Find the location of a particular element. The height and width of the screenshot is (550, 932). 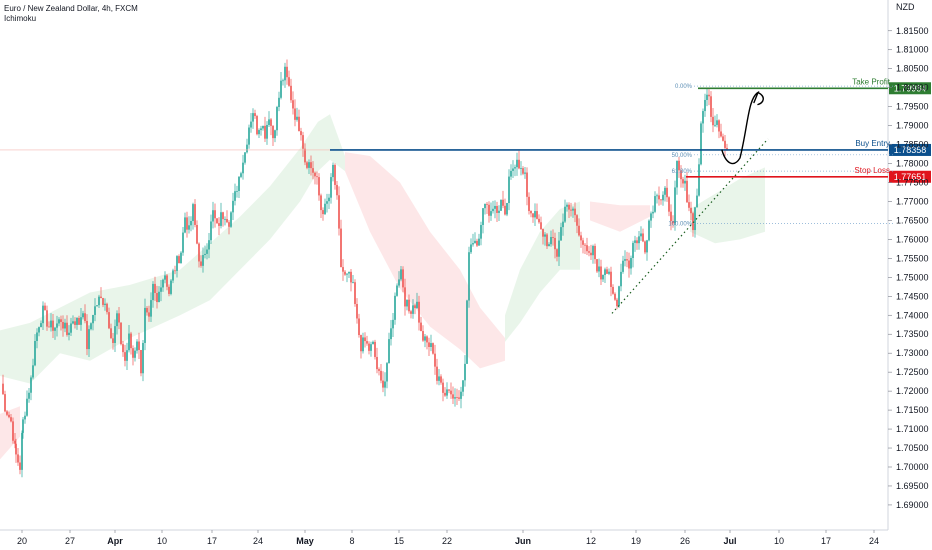

price-tag-take-profit: 1.79984 is located at coordinates (910, 88).